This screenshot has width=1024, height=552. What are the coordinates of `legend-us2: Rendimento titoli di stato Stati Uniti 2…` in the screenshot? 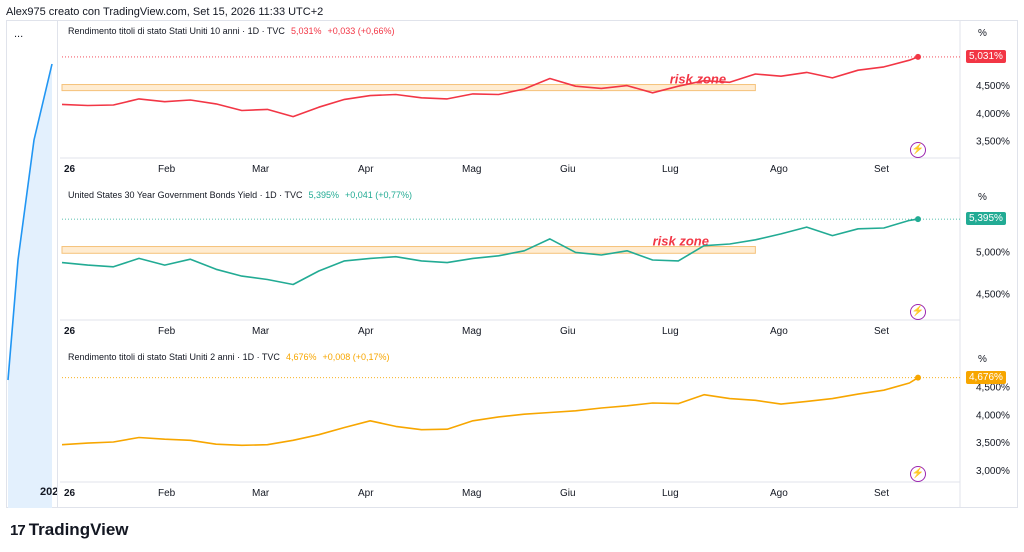 It's located at (229, 357).